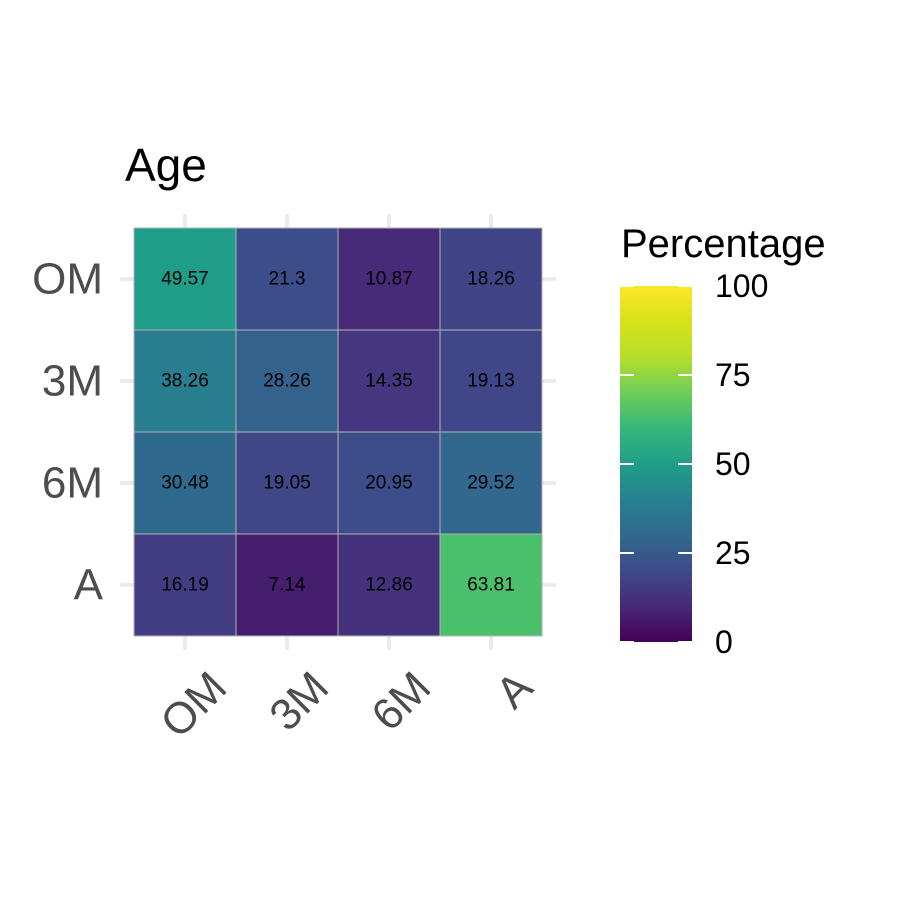  I want to click on y-tick-label: 6M, so click(72, 483).